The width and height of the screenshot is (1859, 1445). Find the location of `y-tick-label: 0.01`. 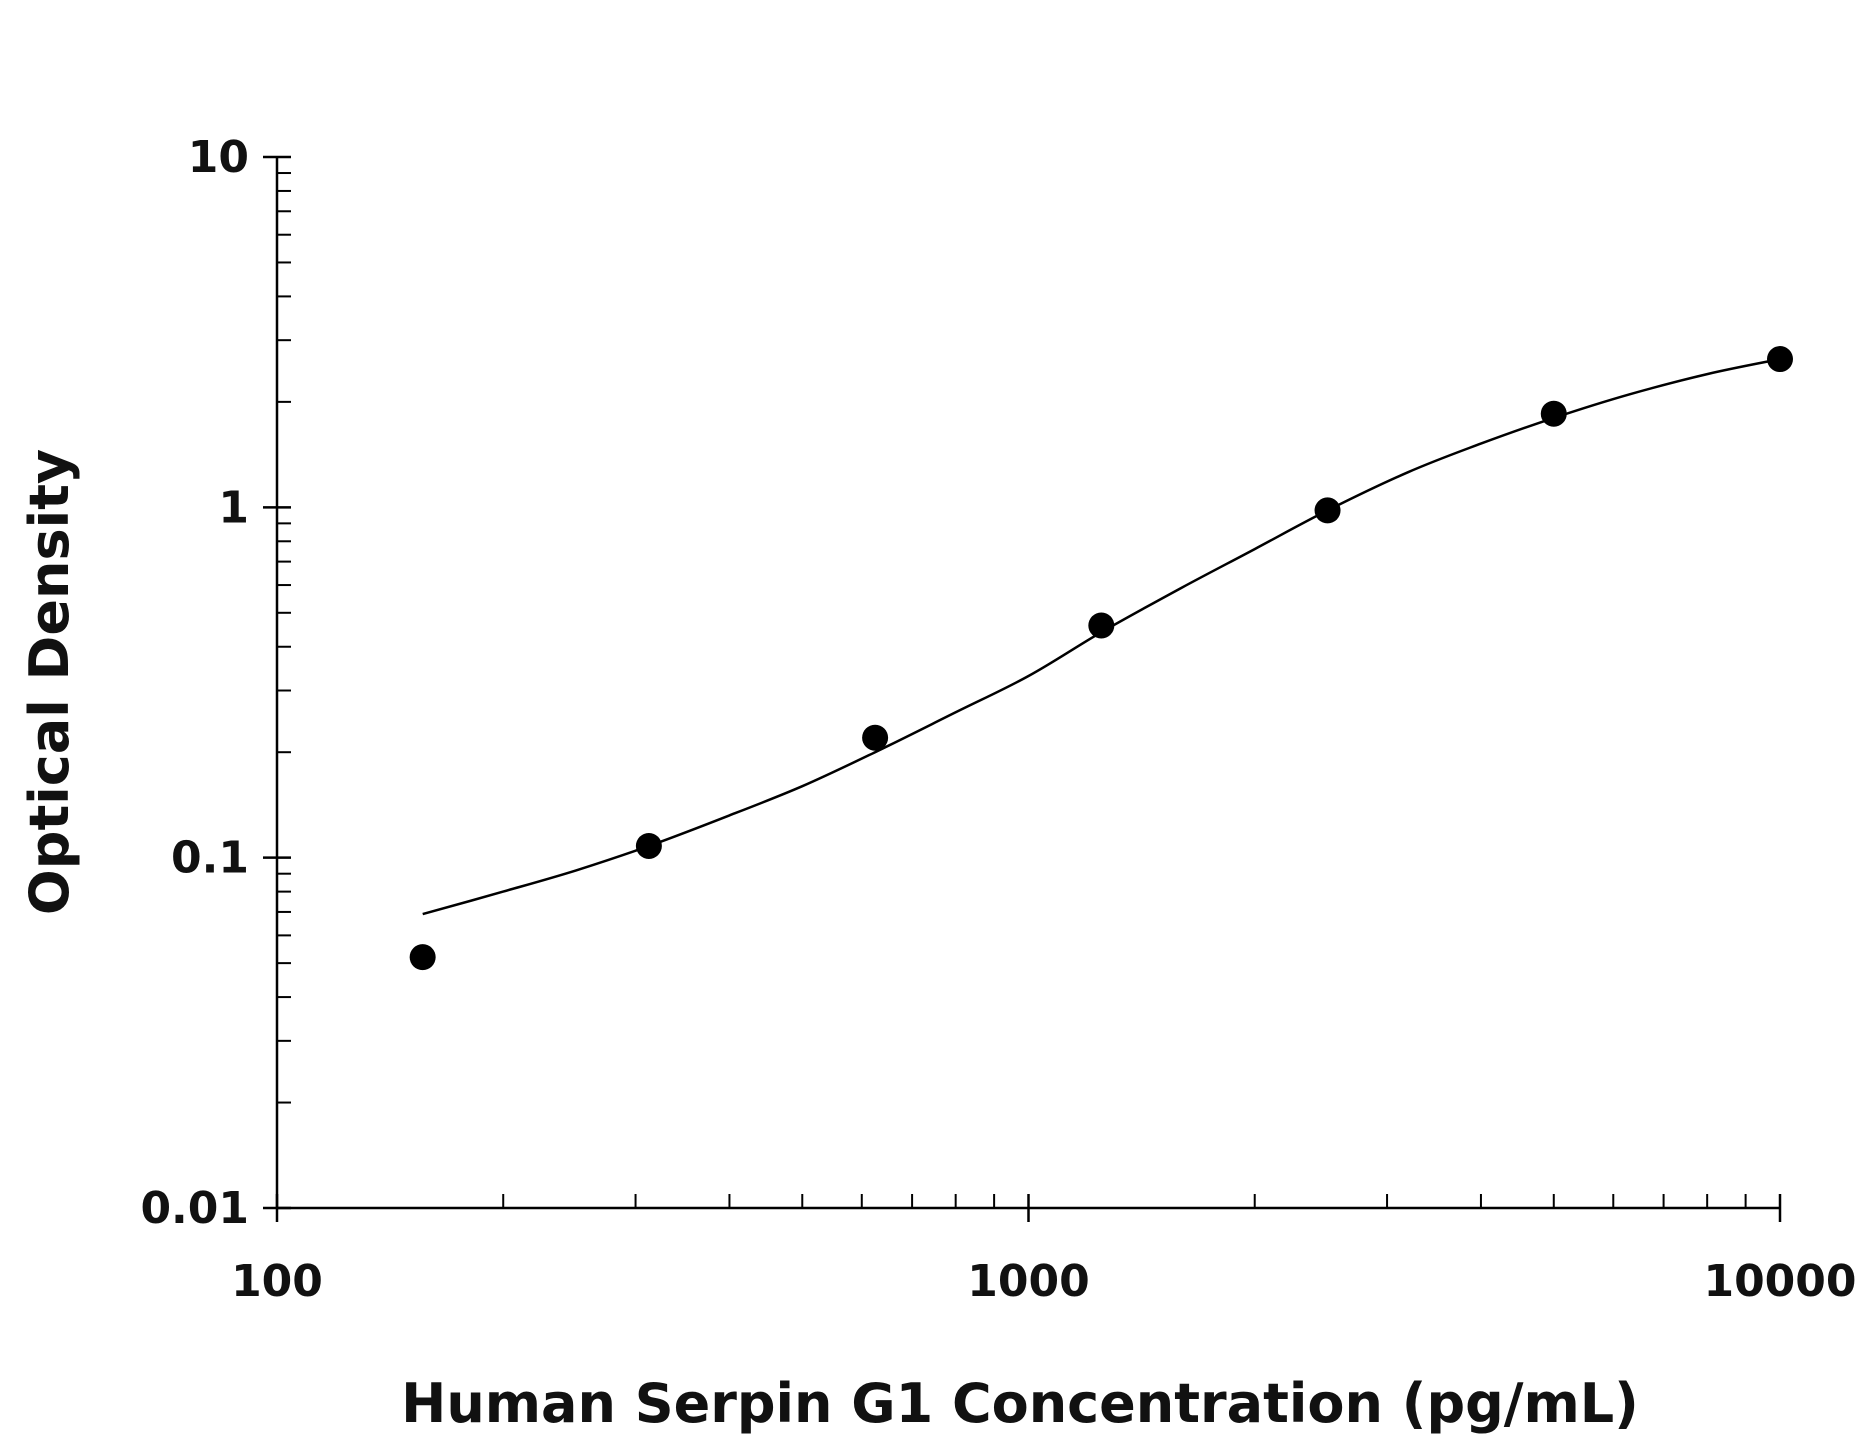

y-tick-label: 0.01 is located at coordinates (194, 1208).